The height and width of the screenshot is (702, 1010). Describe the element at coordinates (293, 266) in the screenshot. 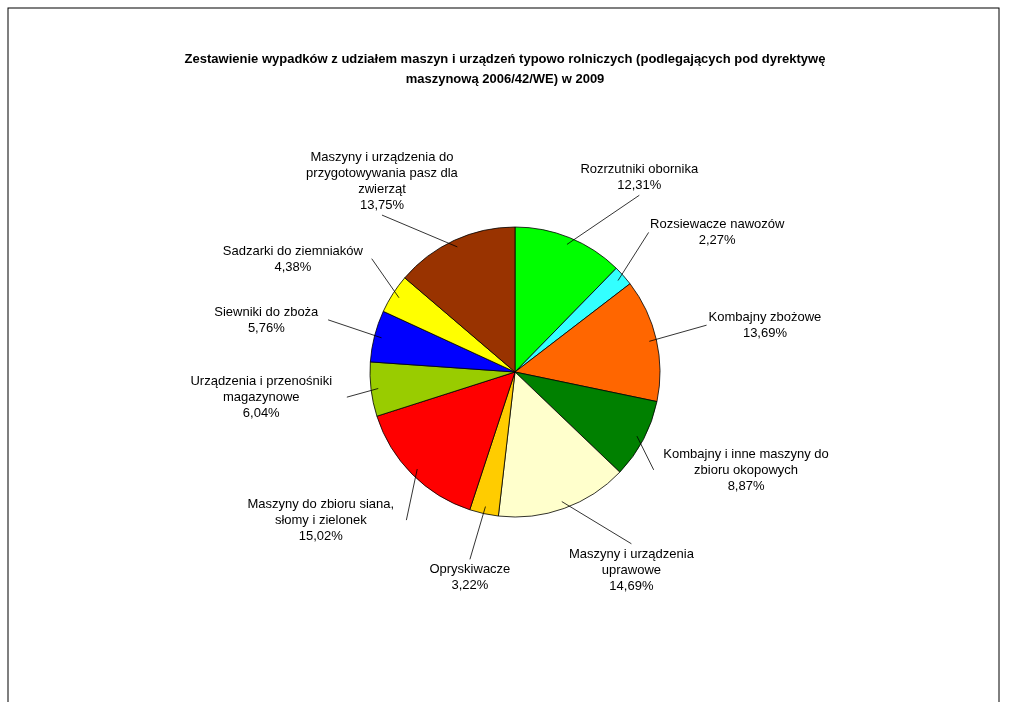

I see `data-label: 4,38%` at that location.